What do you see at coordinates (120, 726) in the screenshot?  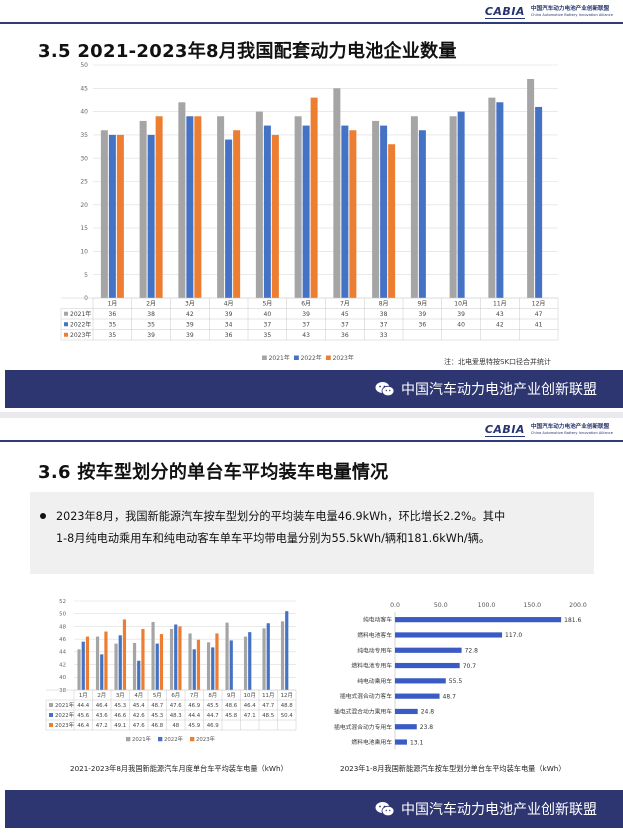 I see `table-value: 49.1` at bounding box center [120, 726].